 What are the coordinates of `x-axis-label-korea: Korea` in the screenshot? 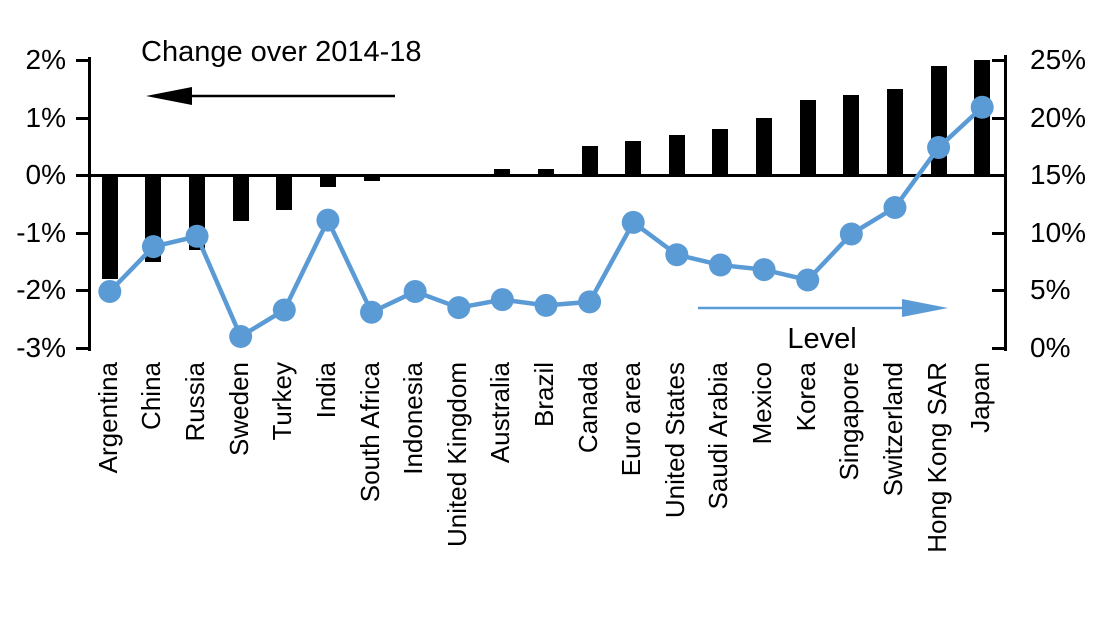 It's located at (805, 397).